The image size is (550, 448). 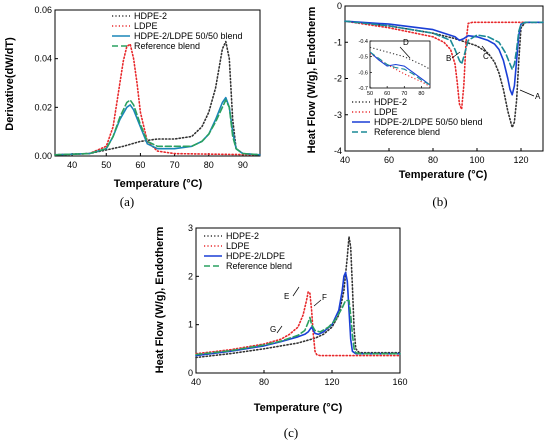 What do you see at coordinates (286, 296) in the screenshot?
I see `annotation-e: E` at bounding box center [286, 296].